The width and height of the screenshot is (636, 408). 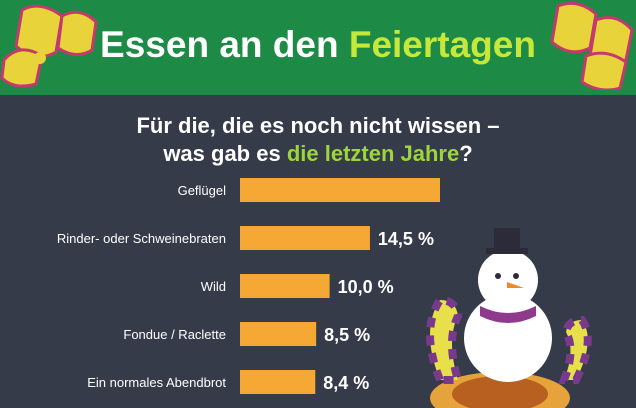 What do you see at coordinates (318, 125) in the screenshot?
I see `subtitle-line-1: Für die, die es noch nicht wissen –` at bounding box center [318, 125].